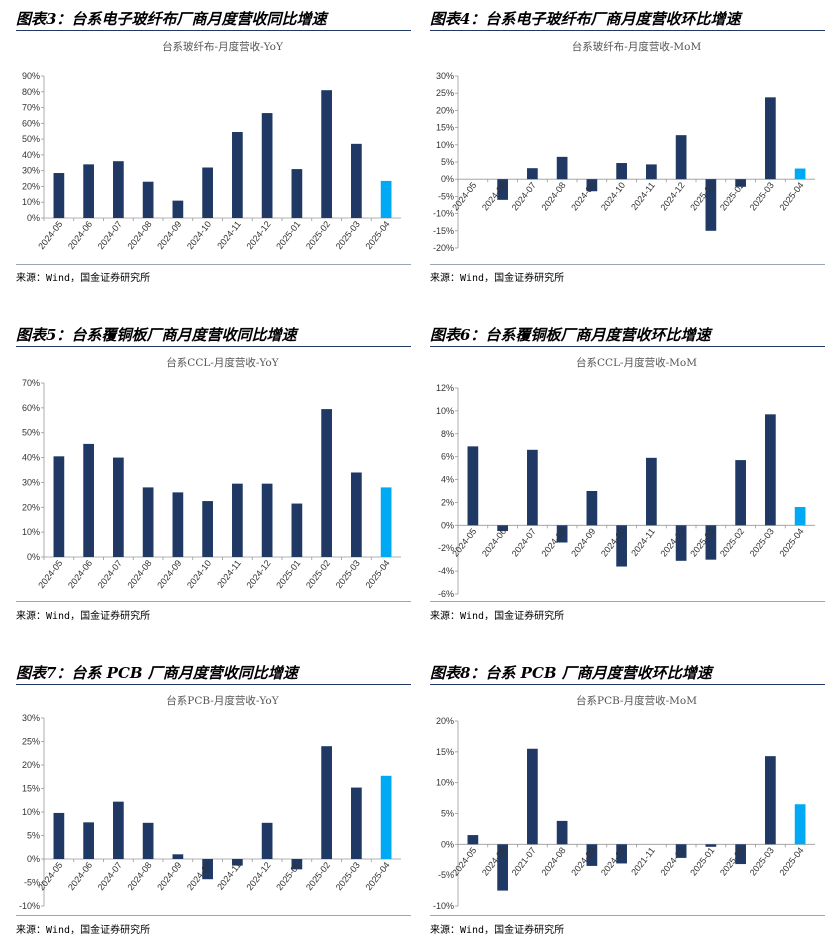 This screenshot has height=946, width=826. What do you see at coordinates (318, 235) in the screenshot?
I see `x-tick-label: 2025-02` at bounding box center [318, 235].